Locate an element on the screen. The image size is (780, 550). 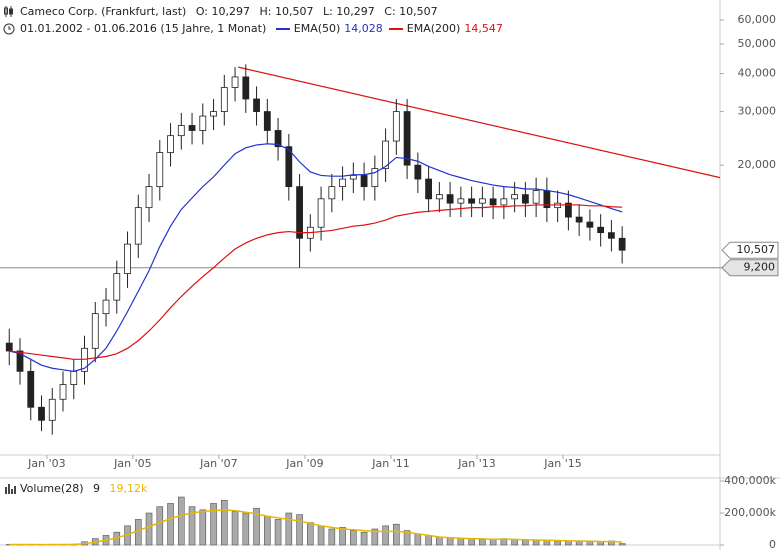
x-tick-label: Jan '07 is located at coordinates (218, 463).